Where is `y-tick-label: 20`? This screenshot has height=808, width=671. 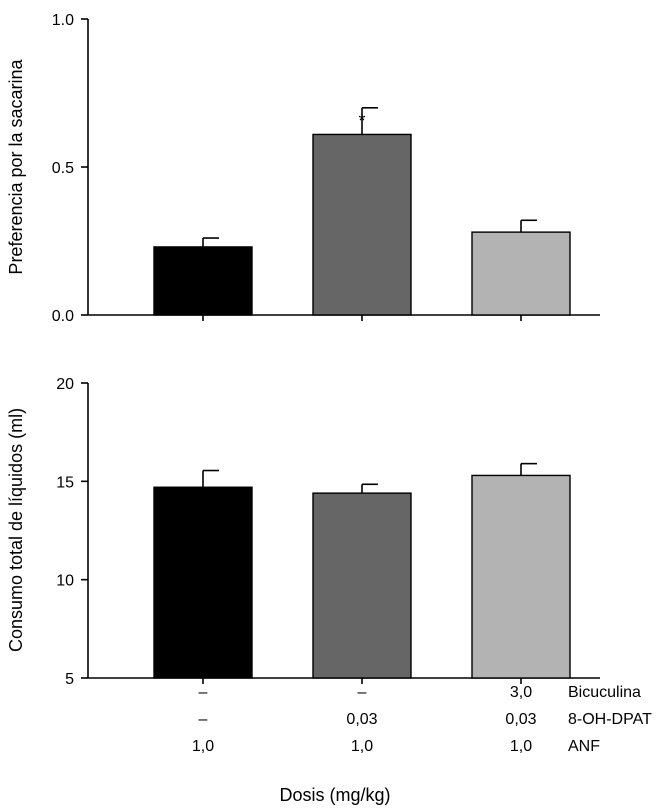 y-tick-label: 20 is located at coordinates (65, 384).